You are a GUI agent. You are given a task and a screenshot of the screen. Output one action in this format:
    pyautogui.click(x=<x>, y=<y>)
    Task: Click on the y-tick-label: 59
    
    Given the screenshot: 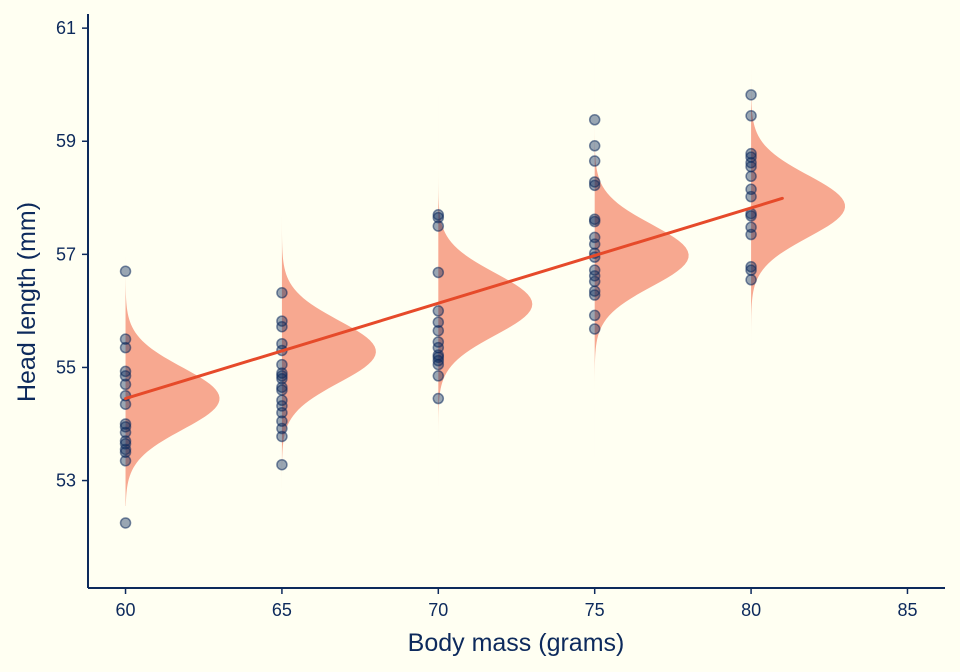 What is the action you would take?
    pyautogui.click(x=66, y=141)
    